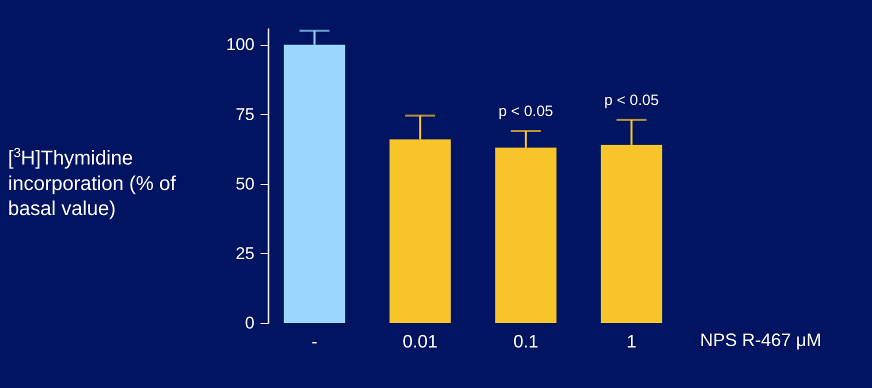  What do you see at coordinates (525, 342) in the screenshot?
I see `x-tick-label: 0.1` at bounding box center [525, 342].